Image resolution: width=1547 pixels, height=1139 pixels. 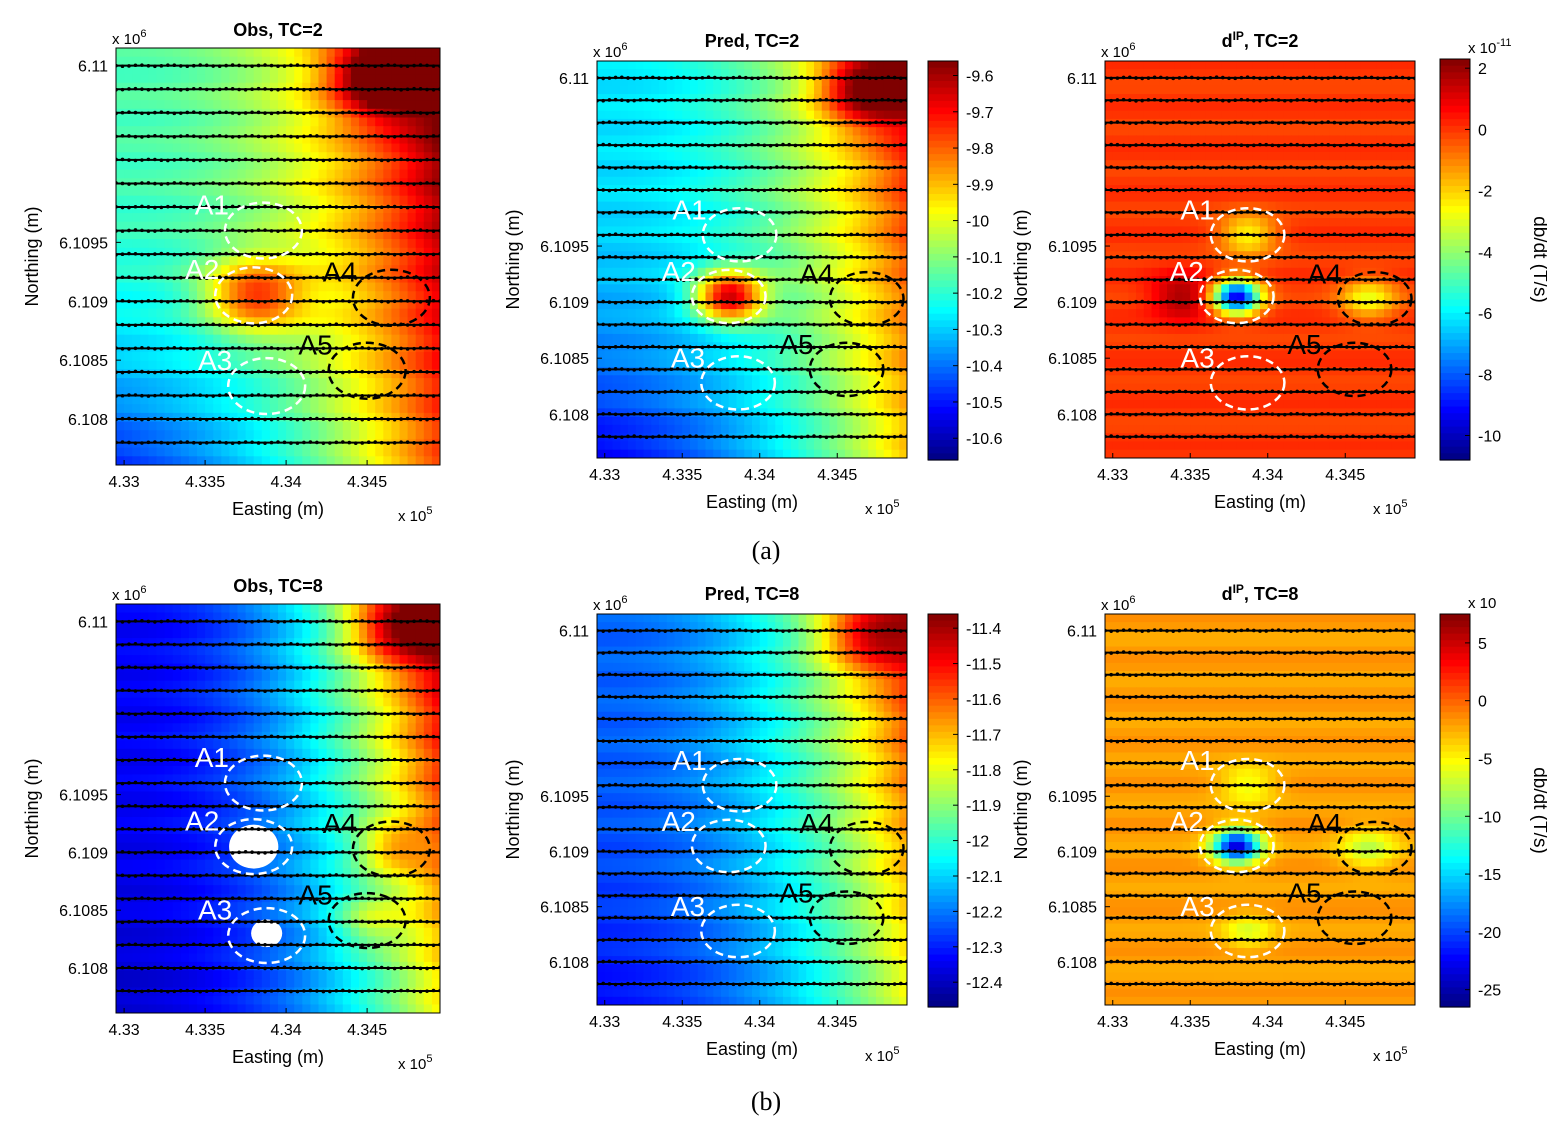 I want to click on panel-title: Pred, TC=8, so click(x=752, y=594).